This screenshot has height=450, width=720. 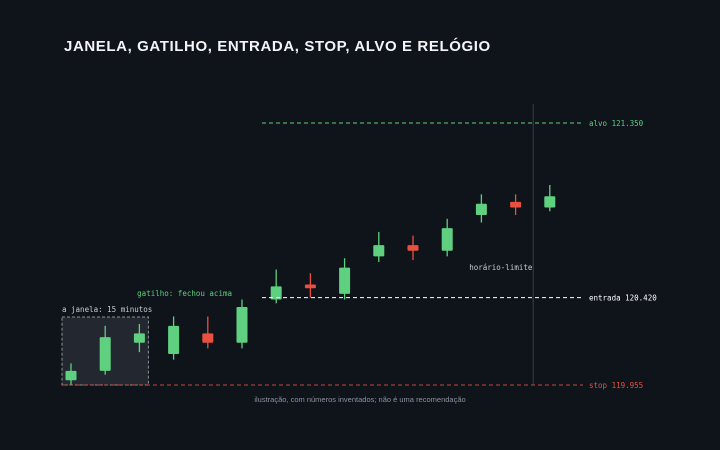 What do you see at coordinates (501, 267) in the screenshot?
I see `time-limit-label: horário-limite` at bounding box center [501, 267].